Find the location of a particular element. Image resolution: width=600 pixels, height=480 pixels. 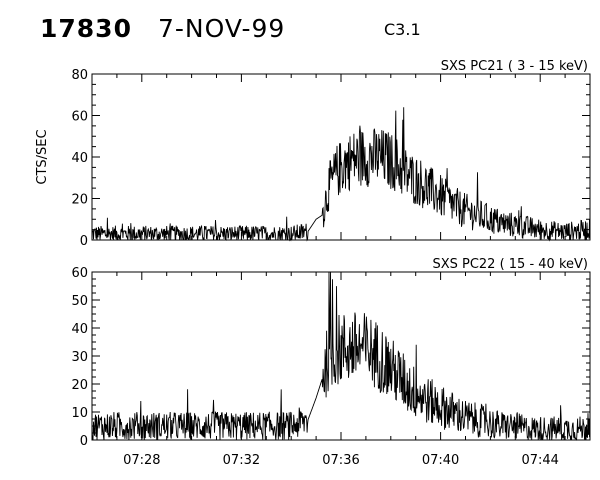

panel-title: SXS PC21 ( 3 - 15 keV) is located at coordinates (514, 66).